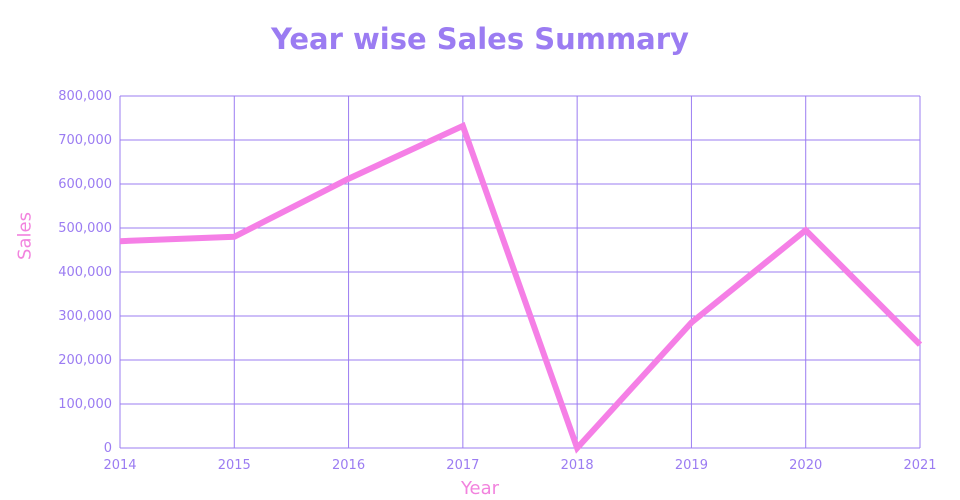  What do you see at coordinates (348, 465) in the screenshot?
I see `x-tick-label: 2016` at bounding box center [348, 465].